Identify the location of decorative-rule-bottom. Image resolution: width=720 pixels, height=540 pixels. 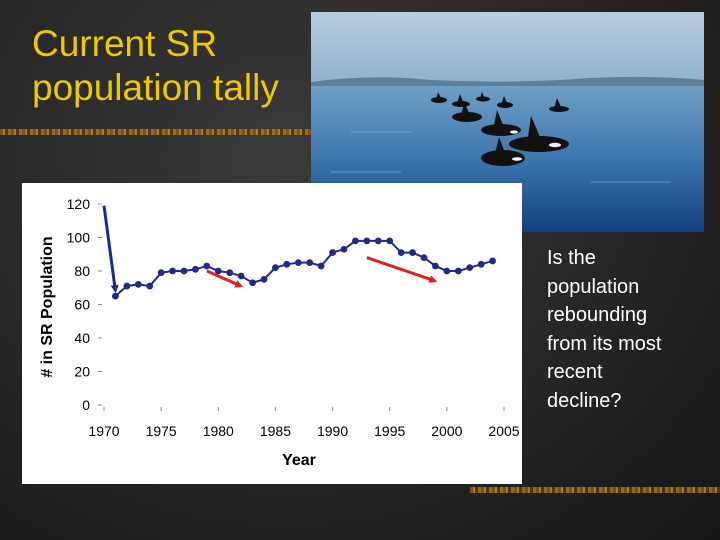
(595, 490).